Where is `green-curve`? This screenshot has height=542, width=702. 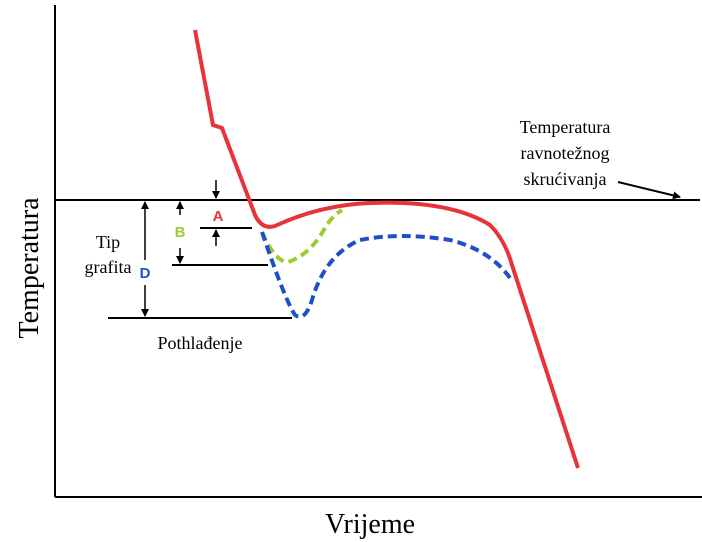 green-curve is located at coordinates (302, 236).